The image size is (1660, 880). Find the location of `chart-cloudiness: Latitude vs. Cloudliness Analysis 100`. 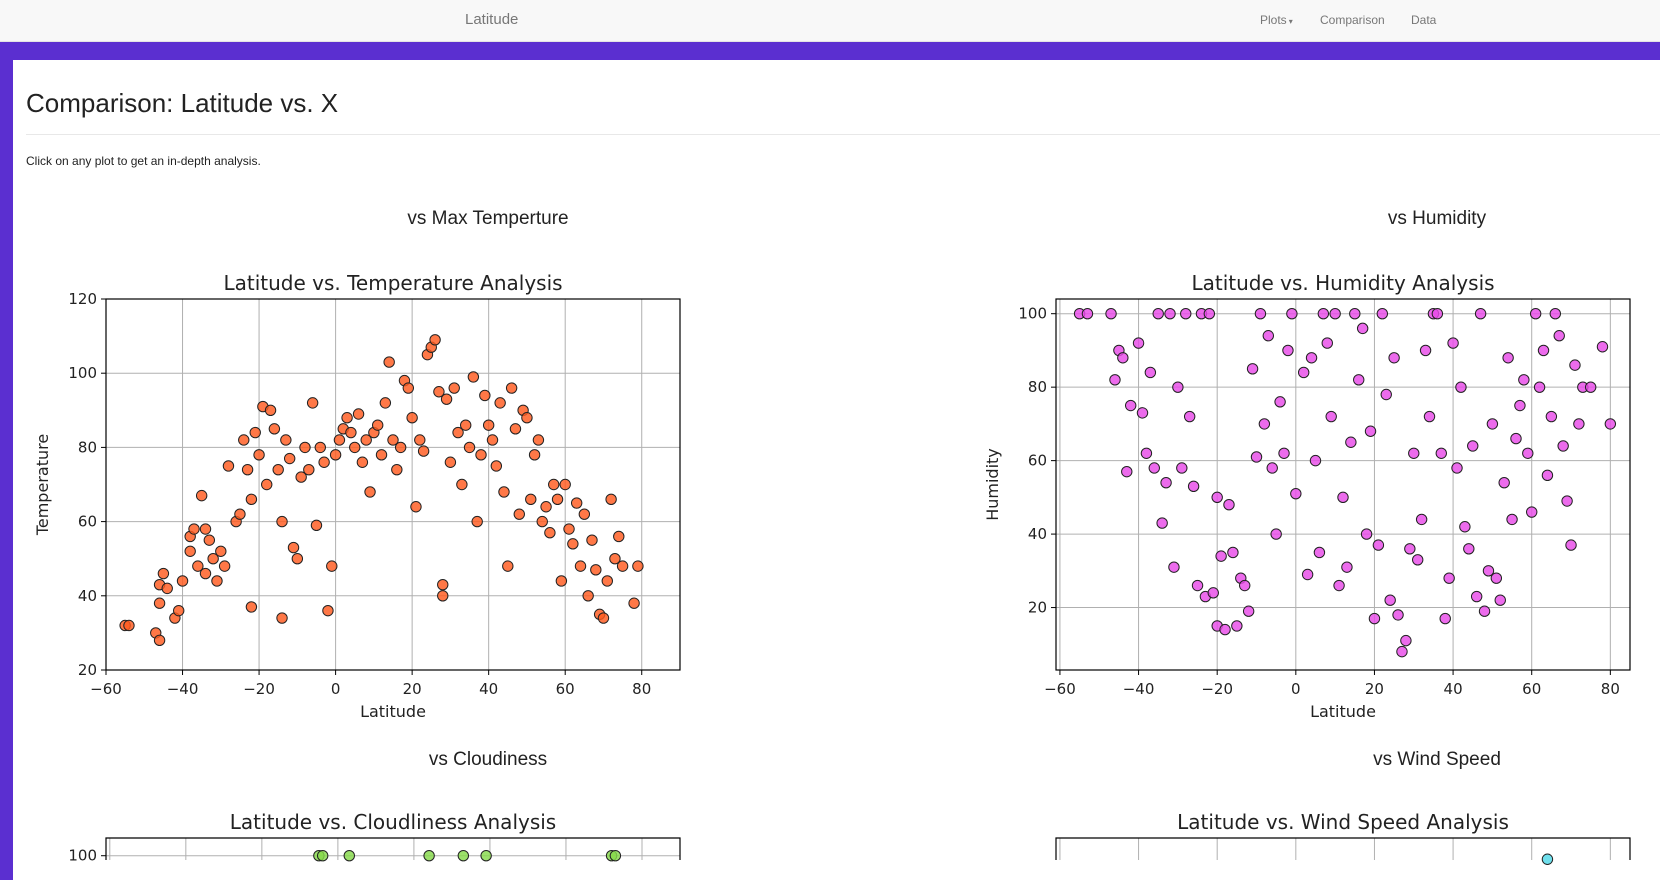

chart-cloudiness: Latitude vs. Cloudliness Analysis 100 is located at coordinates (374, 837).